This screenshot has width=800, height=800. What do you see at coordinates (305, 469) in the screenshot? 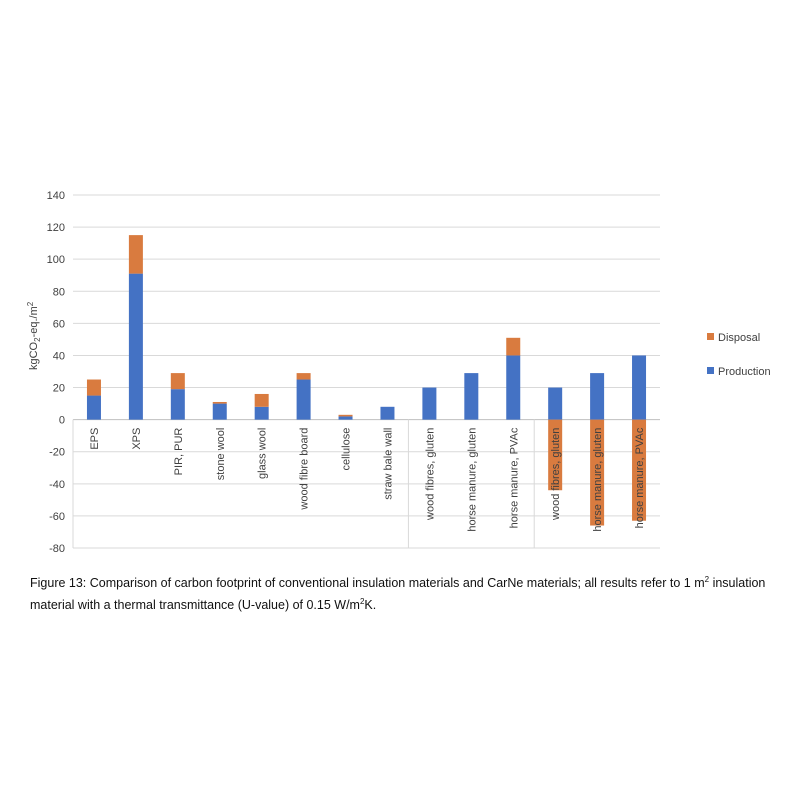
I see `category-label: wood fibre board` at bounding box center [305, 469].